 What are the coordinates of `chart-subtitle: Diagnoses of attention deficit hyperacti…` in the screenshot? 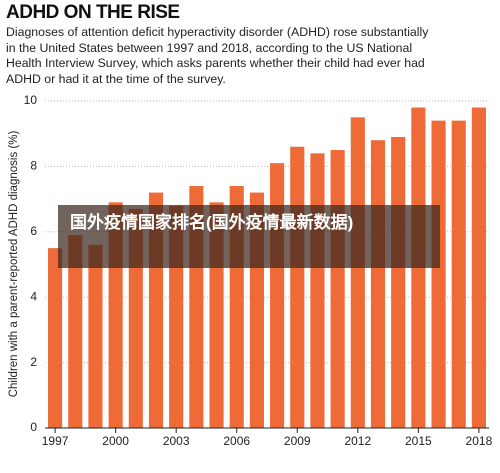 It's located at (217, 55).